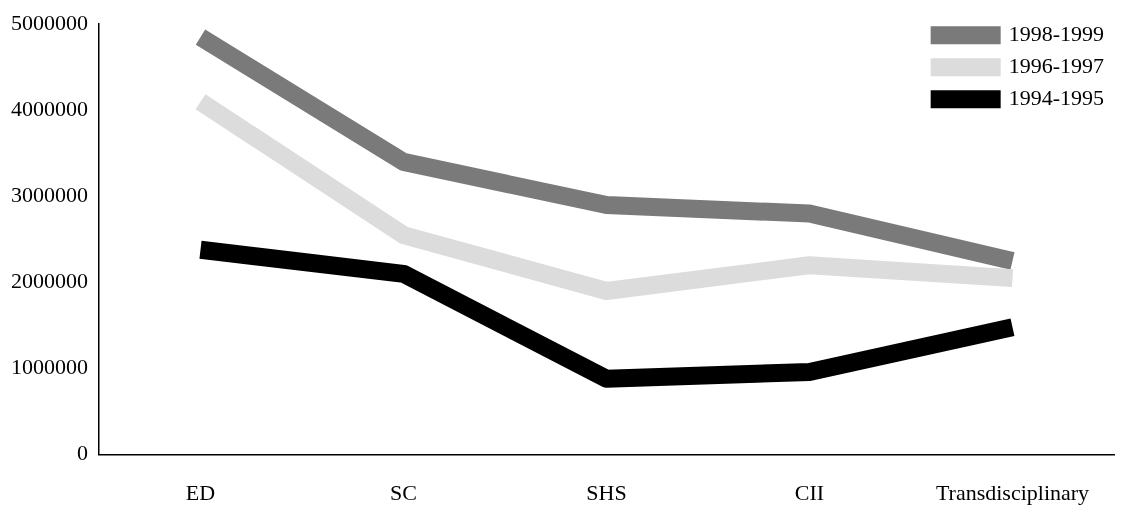 This screenshot has height=531, width=1132. What do you see at coordinates (1056, 65) in the screenshot?
I see `legend-label: 1996-1997` at bounding box center [1056, 65].